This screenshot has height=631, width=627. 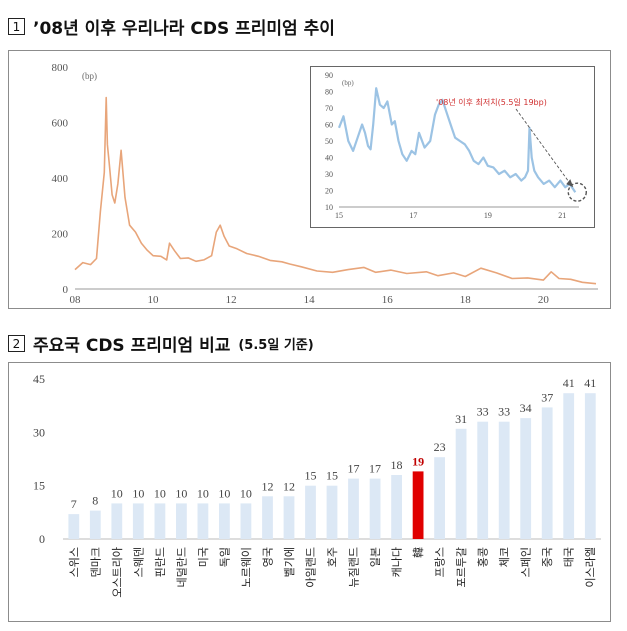 I want to click on bar-y-tick-label: 15, so click(x=39, y=486).